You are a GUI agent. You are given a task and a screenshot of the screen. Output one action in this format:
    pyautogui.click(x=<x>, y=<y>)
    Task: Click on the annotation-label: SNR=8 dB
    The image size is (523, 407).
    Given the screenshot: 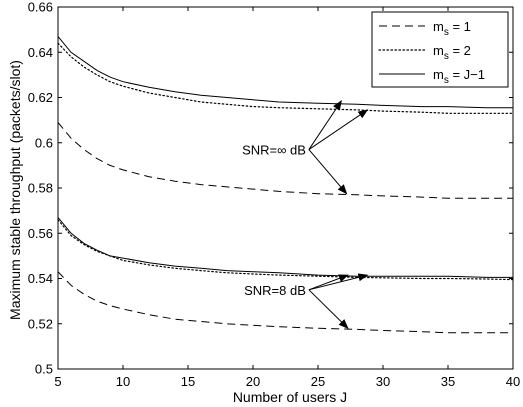 What is the action you would take?
    pyautogui.click(x=275, y=290)
    